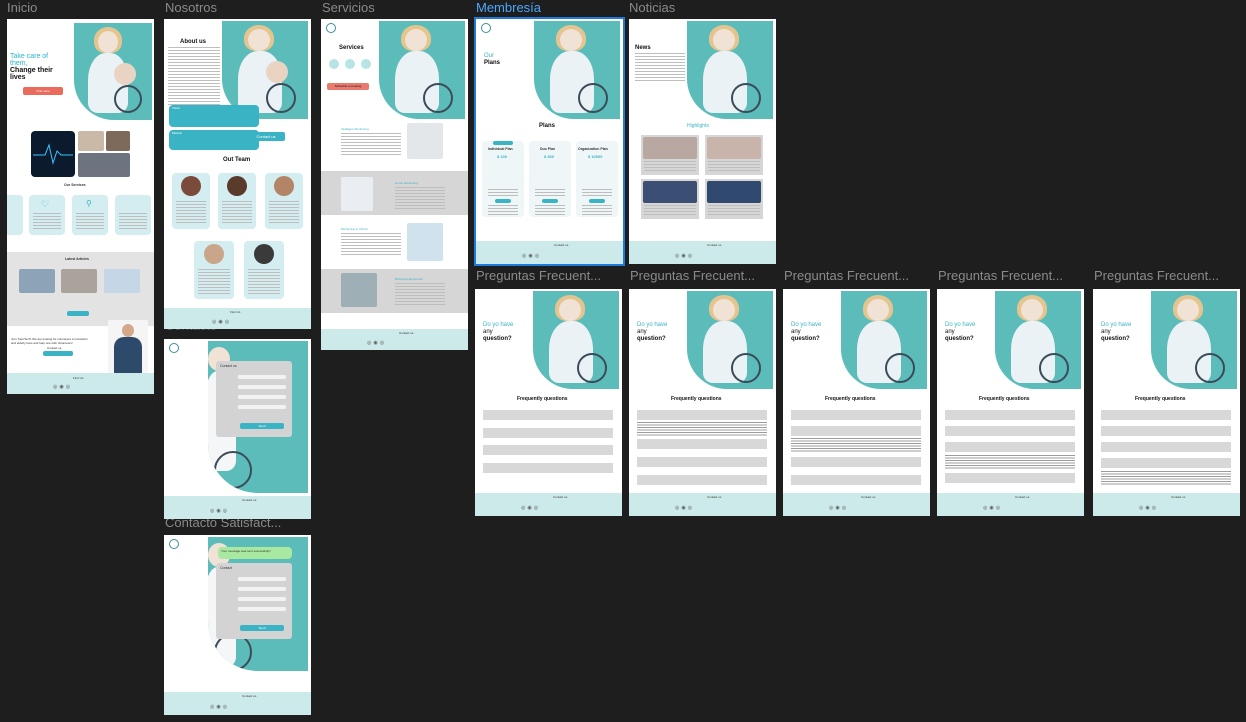 This screenshot has width=1246, height=722. What do you see at coordinates (47, 215) in the screenshot?
I see `service-card: ♡` at bounding box center [47, 215].